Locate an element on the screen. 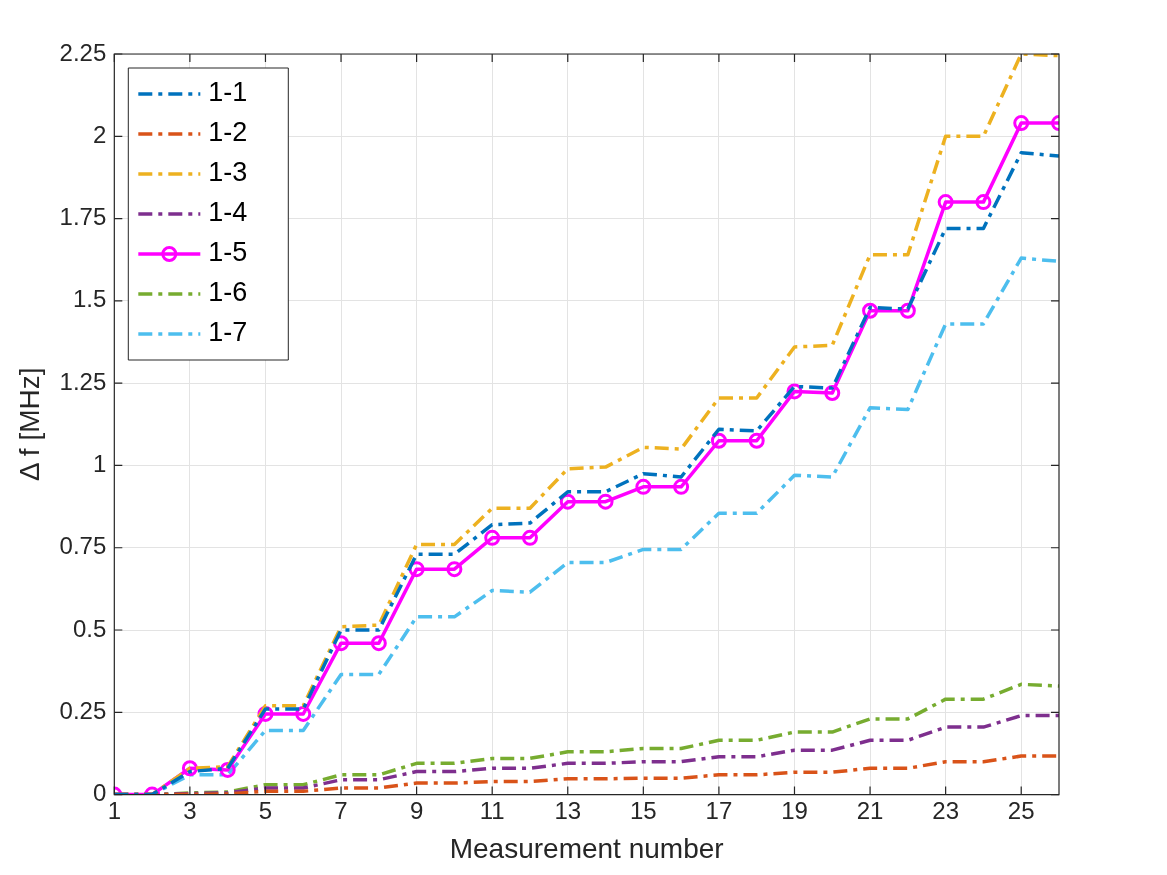 This screenshot has height=875, width=1167. y-axis-title: Δ f [MHz] is located at coordinates (29, 424).